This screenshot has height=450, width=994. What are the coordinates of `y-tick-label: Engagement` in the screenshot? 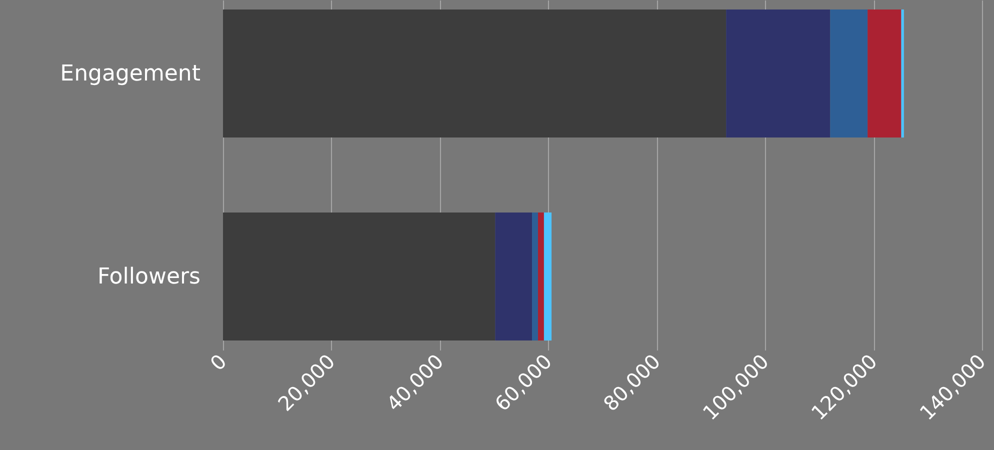 It's located at (130, 73).